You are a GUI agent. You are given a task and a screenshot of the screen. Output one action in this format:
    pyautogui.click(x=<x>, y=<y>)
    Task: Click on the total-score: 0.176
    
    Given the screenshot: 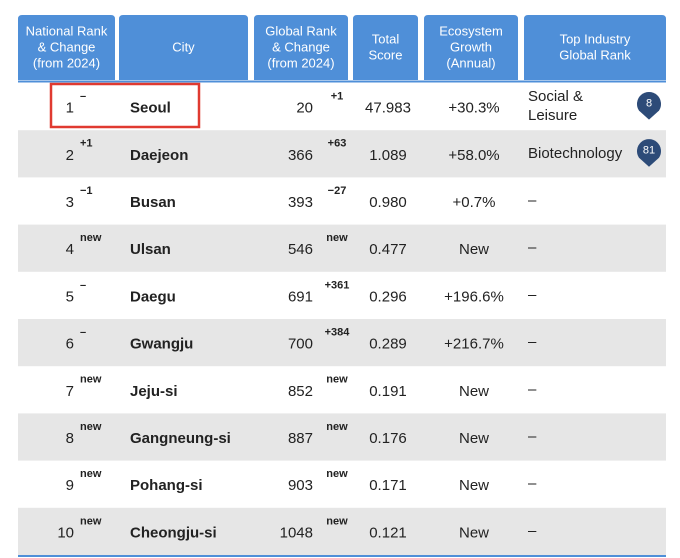 What is the action you would take?
    pyautogui.click(x=388, y=438)
    